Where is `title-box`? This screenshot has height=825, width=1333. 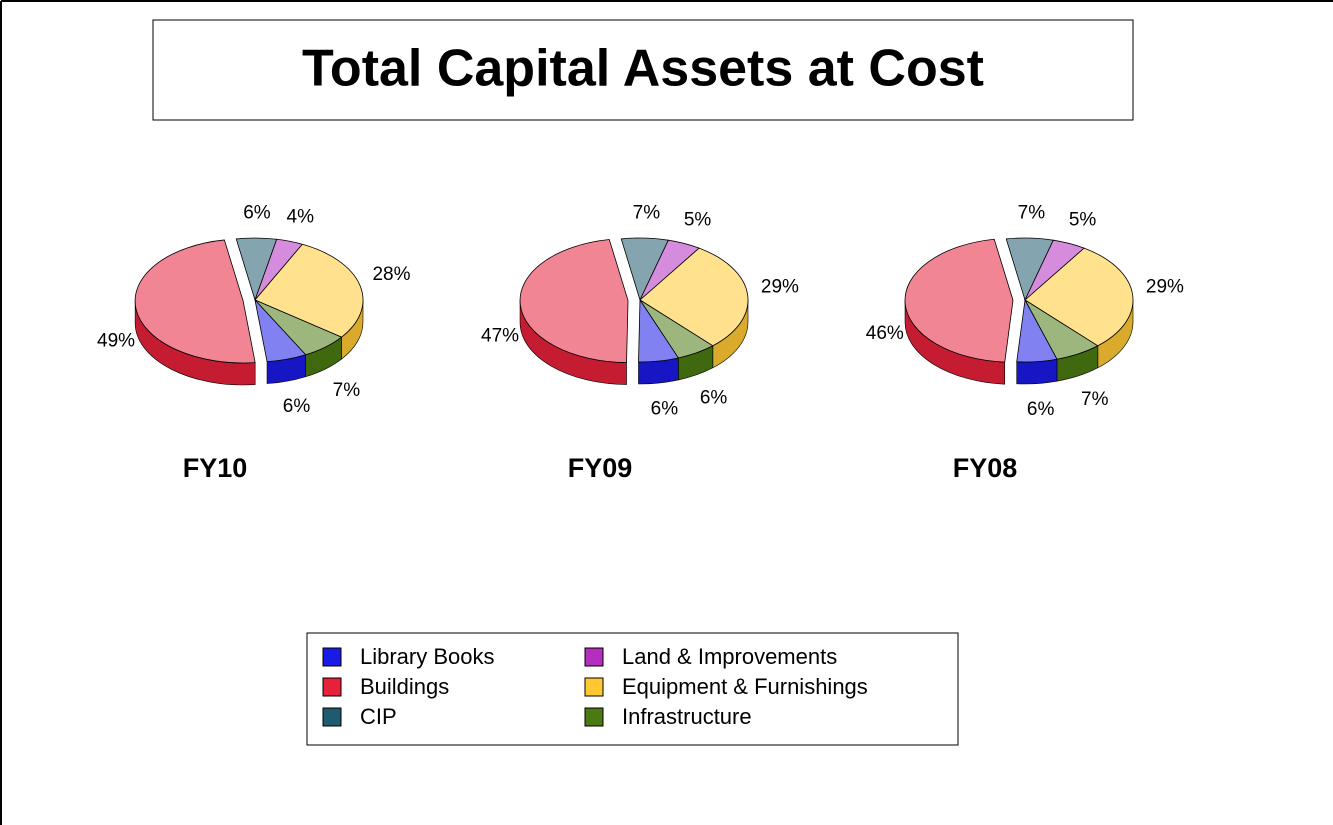
title-box is located at coordinates (643, 70).